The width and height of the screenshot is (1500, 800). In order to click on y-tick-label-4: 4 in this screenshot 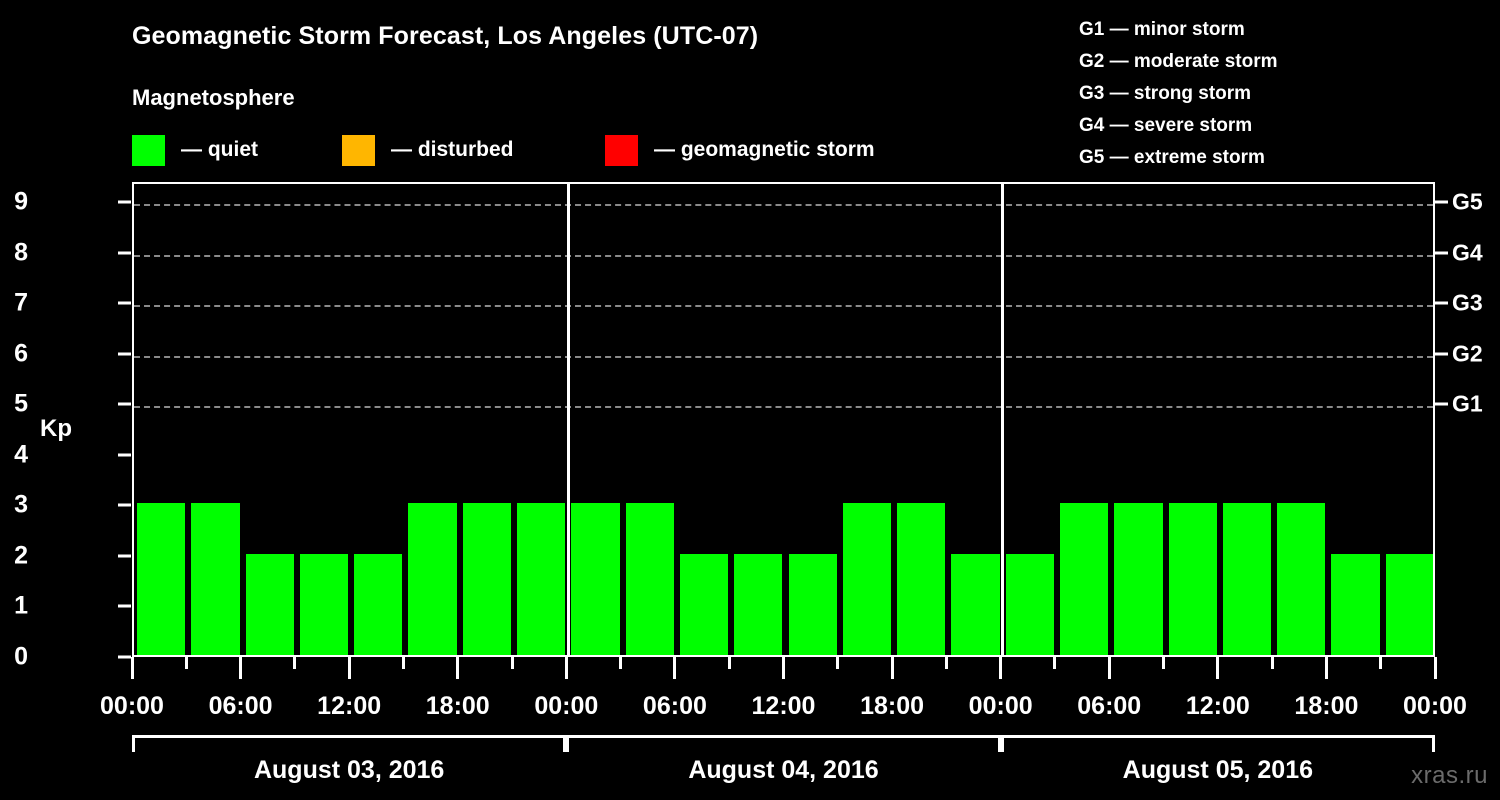, I will do `click(21, 454)`.